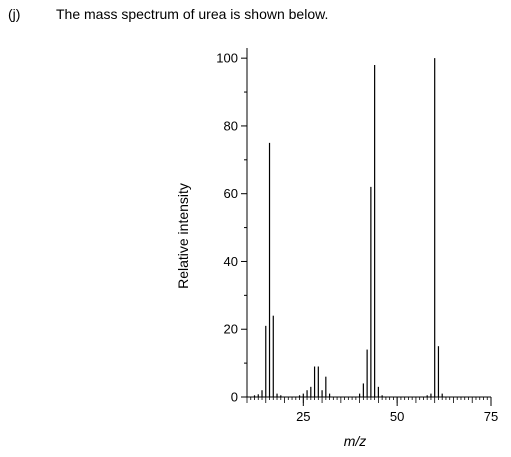 The width and height of the screenshot is (511, 457). I want to click on x-tick-label-50: 50, so click(397, 416).